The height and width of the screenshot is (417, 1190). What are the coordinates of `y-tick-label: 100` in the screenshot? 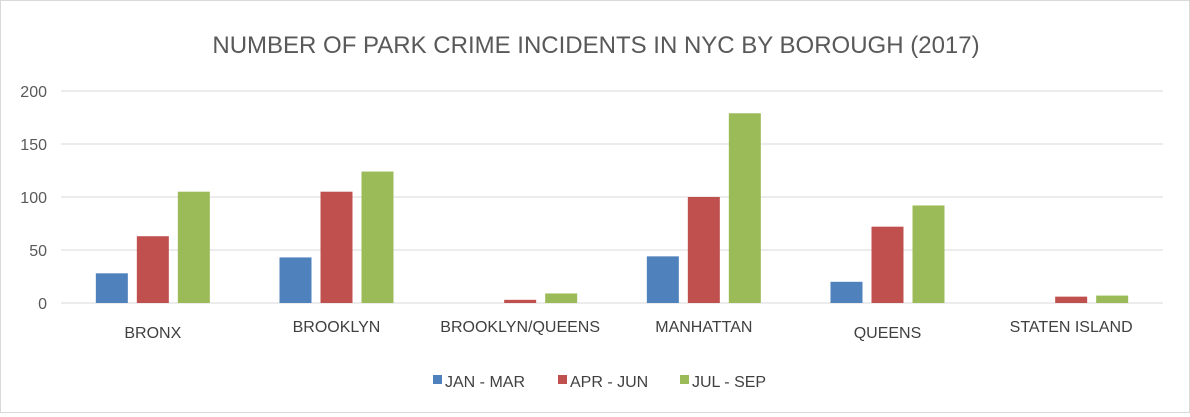 It's located at (33, 198).